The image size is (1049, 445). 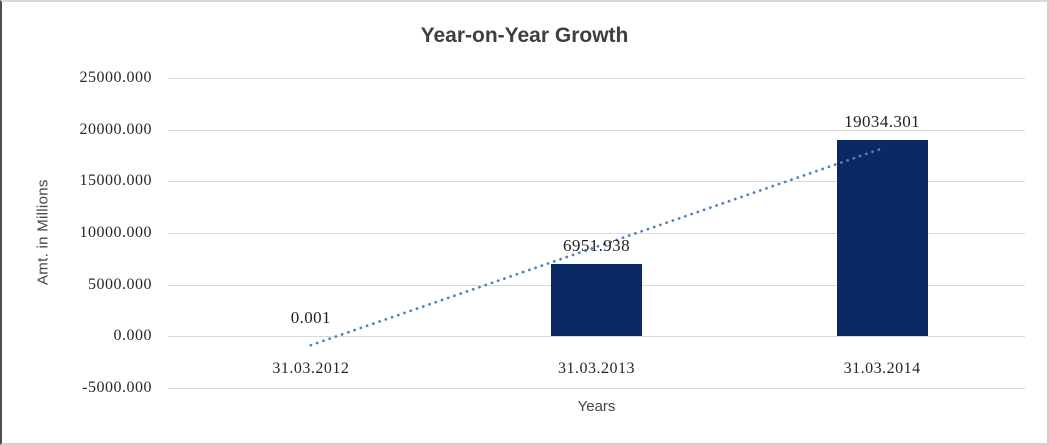 I want to click on x-category-label: 31.03.2012, so click(x=311, y=369).